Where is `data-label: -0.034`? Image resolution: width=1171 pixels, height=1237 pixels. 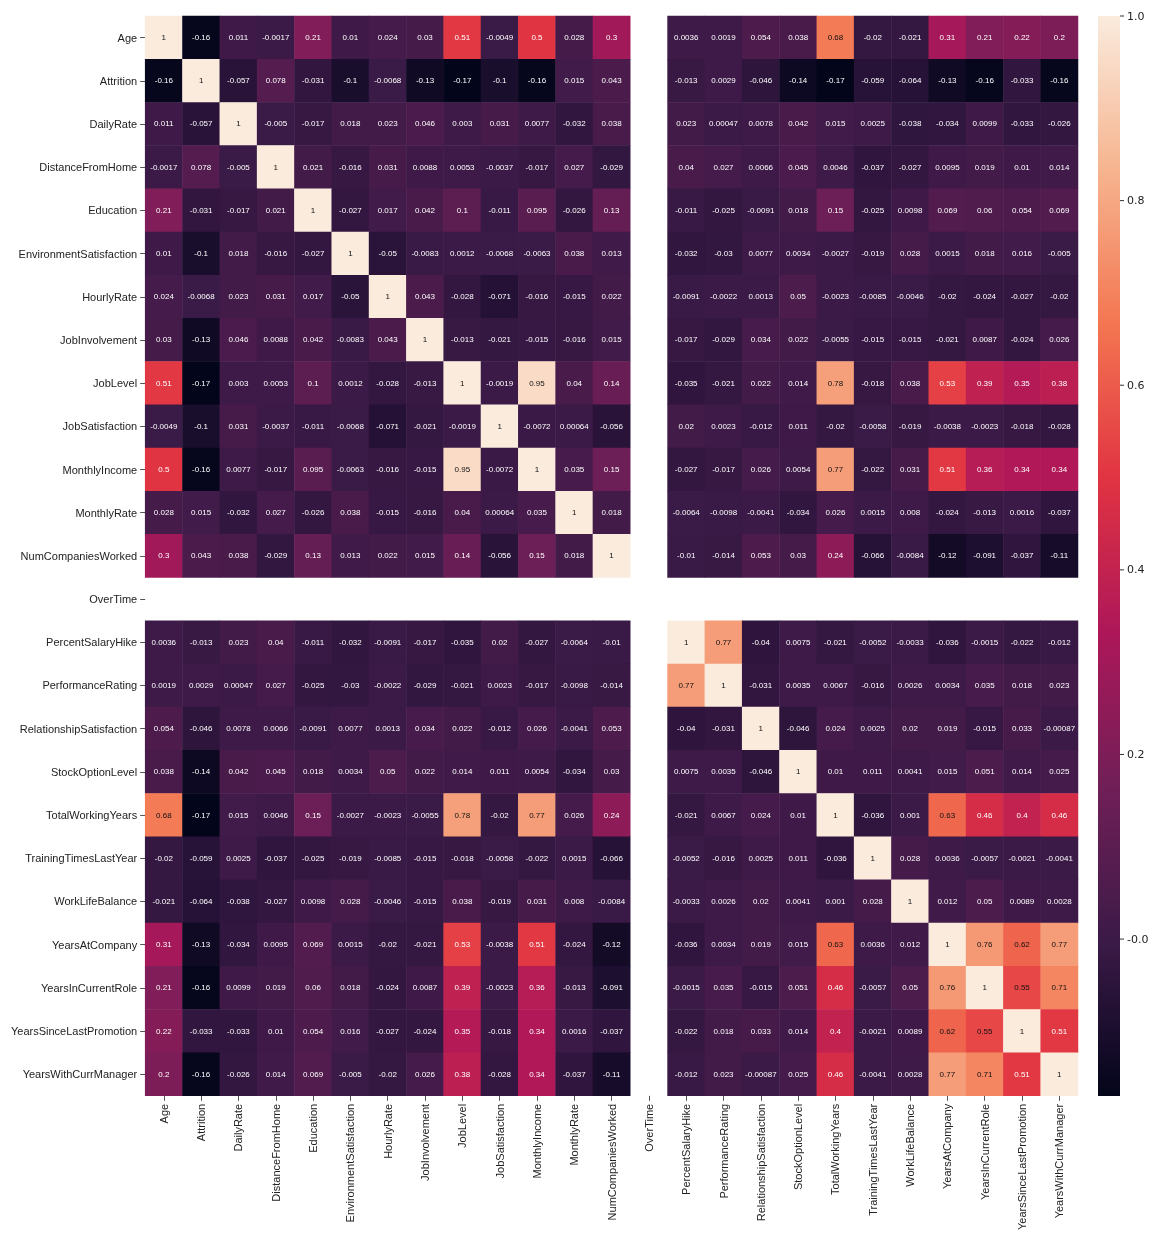
data-label: -0.034 is located at coordinates (798, 513).